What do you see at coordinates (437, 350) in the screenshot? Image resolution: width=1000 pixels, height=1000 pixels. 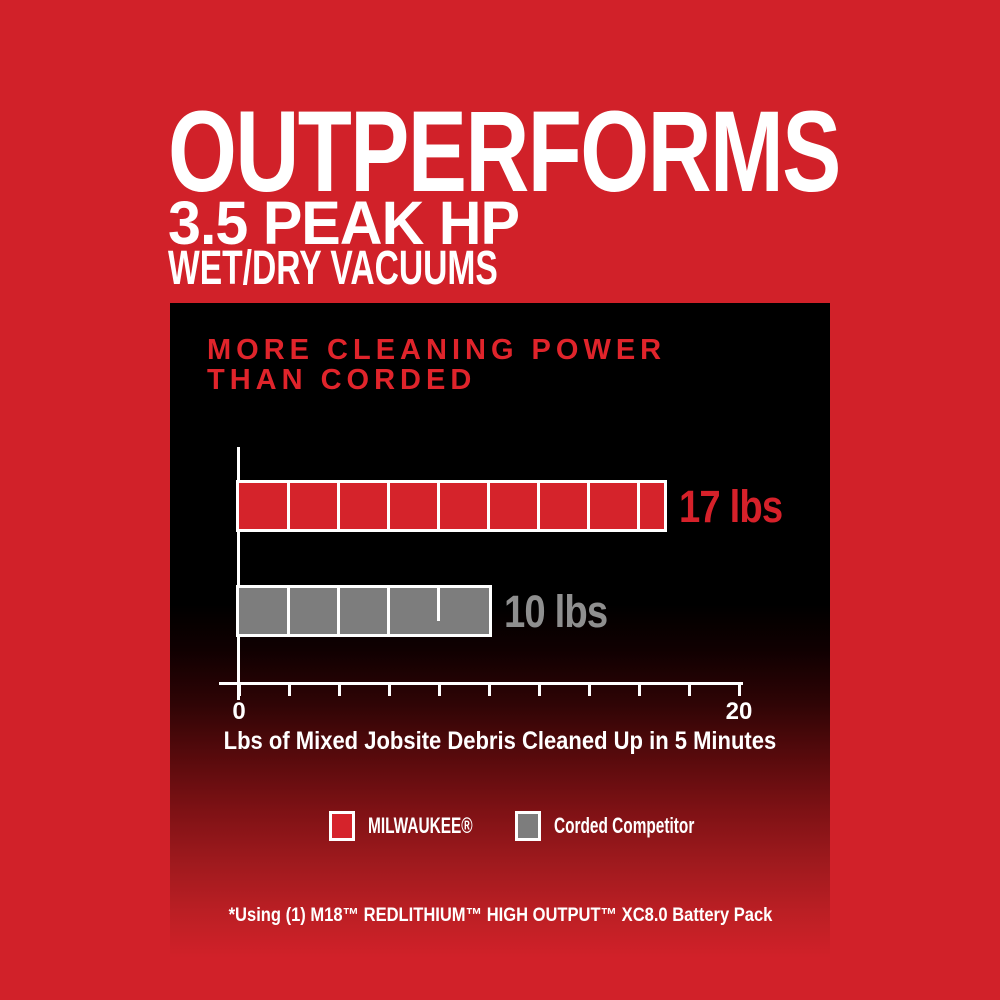 I see `chart-title-line1: MORE CLEANING POWER` at bounding box center [437, 350].